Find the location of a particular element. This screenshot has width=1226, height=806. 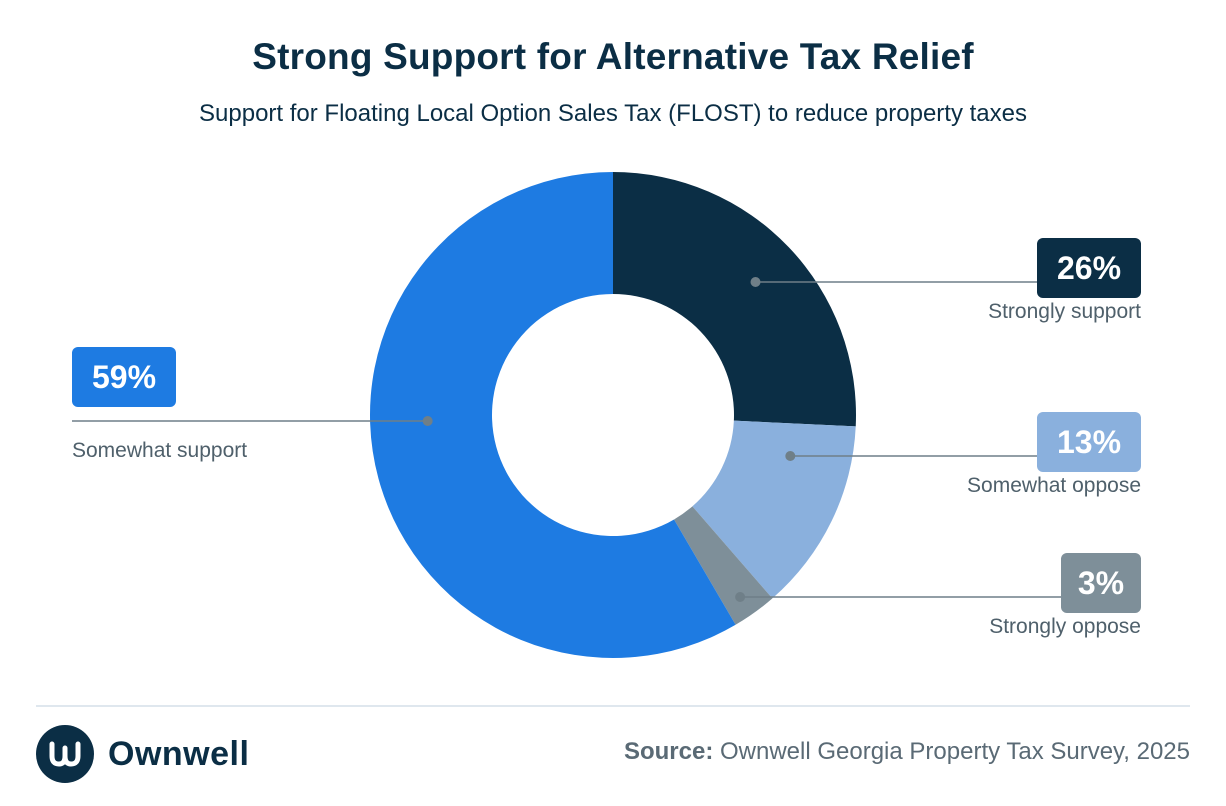

category-label-somewhat-support: Somewhat support is located at coordinates (159, 450).